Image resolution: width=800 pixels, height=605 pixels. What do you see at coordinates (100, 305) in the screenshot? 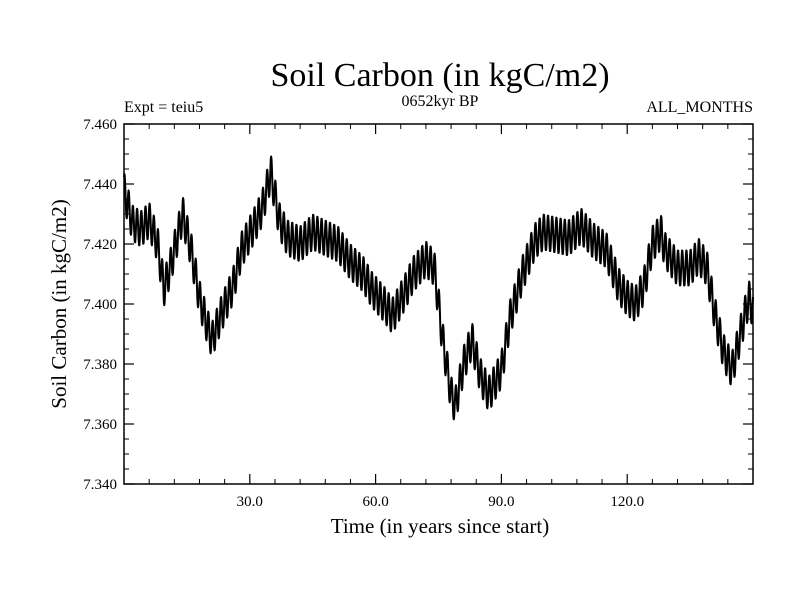
I see `y-tick-label: 7.400` at bounding box center [100, 305].